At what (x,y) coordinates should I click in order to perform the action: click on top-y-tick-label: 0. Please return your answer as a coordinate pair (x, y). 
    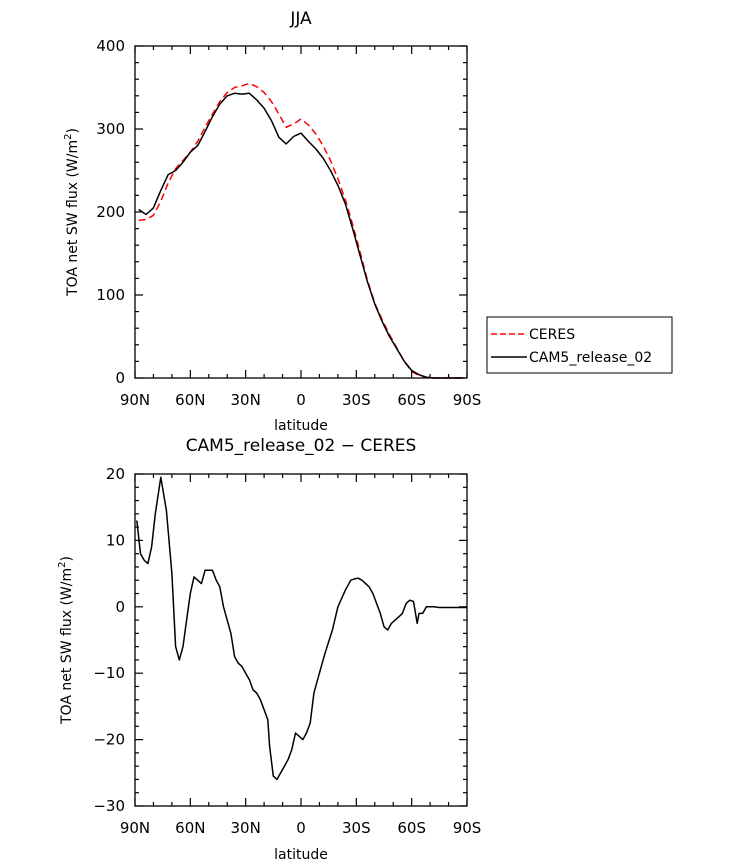
    Looking at the image, I should click on (120, 378).